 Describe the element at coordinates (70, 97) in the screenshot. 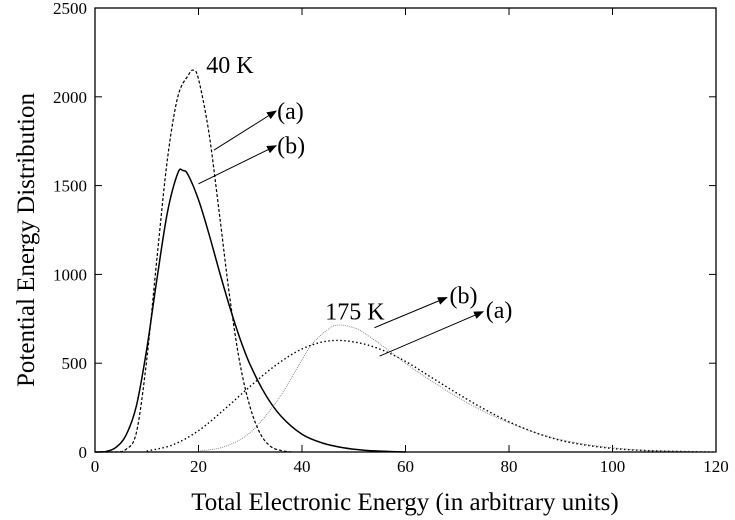

I see `y-tick-label-4: 2000` at that location.